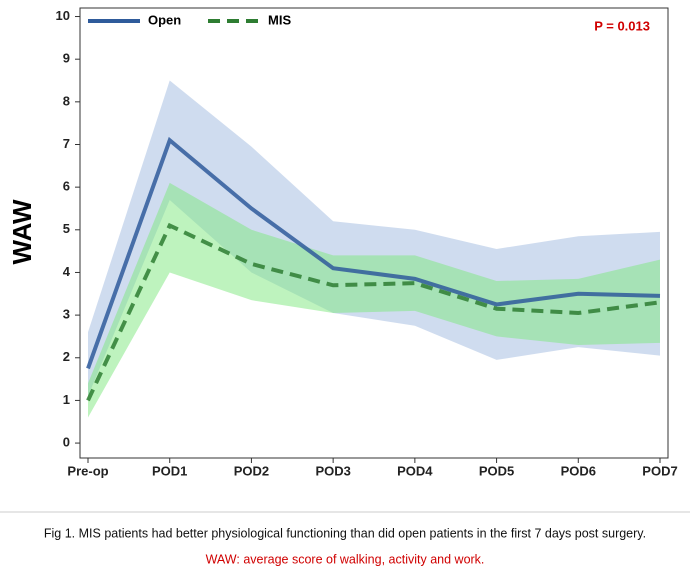 This screenshot has width=690, height=581. I want to click on x-tick-label: POD4, so click(415, 470).